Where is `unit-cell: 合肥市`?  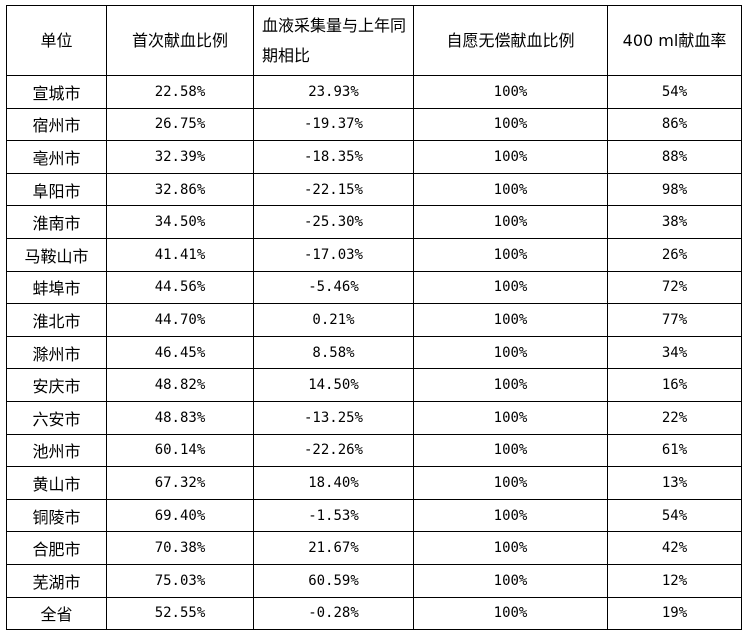 unit-cell: 合肥市 is located at coordinates (56, 548).